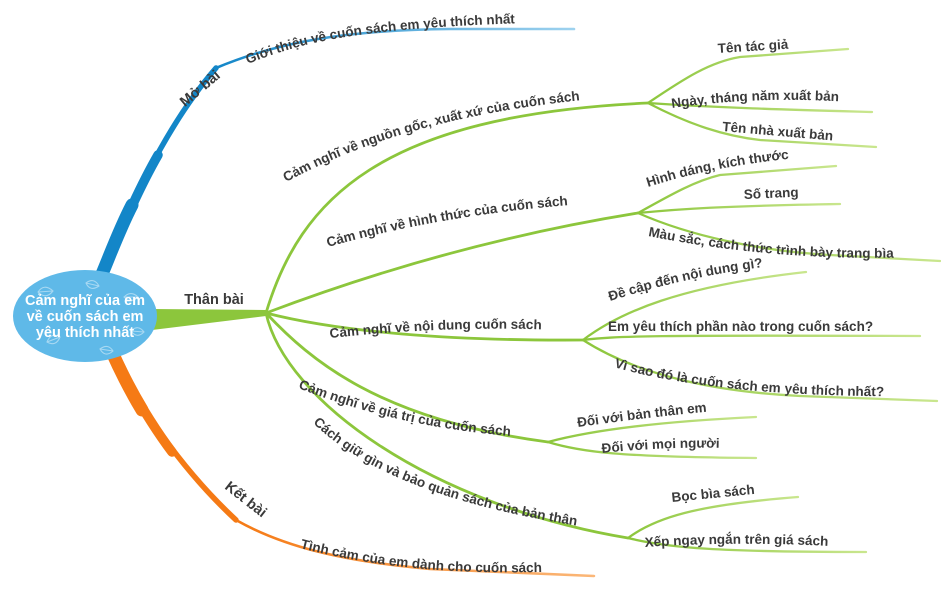 This screenshot has width=941, height=591. What do you see at coordinates (424, 326) in the screenshot?
I see `topic-content-line` at bounding box center [424, 326].